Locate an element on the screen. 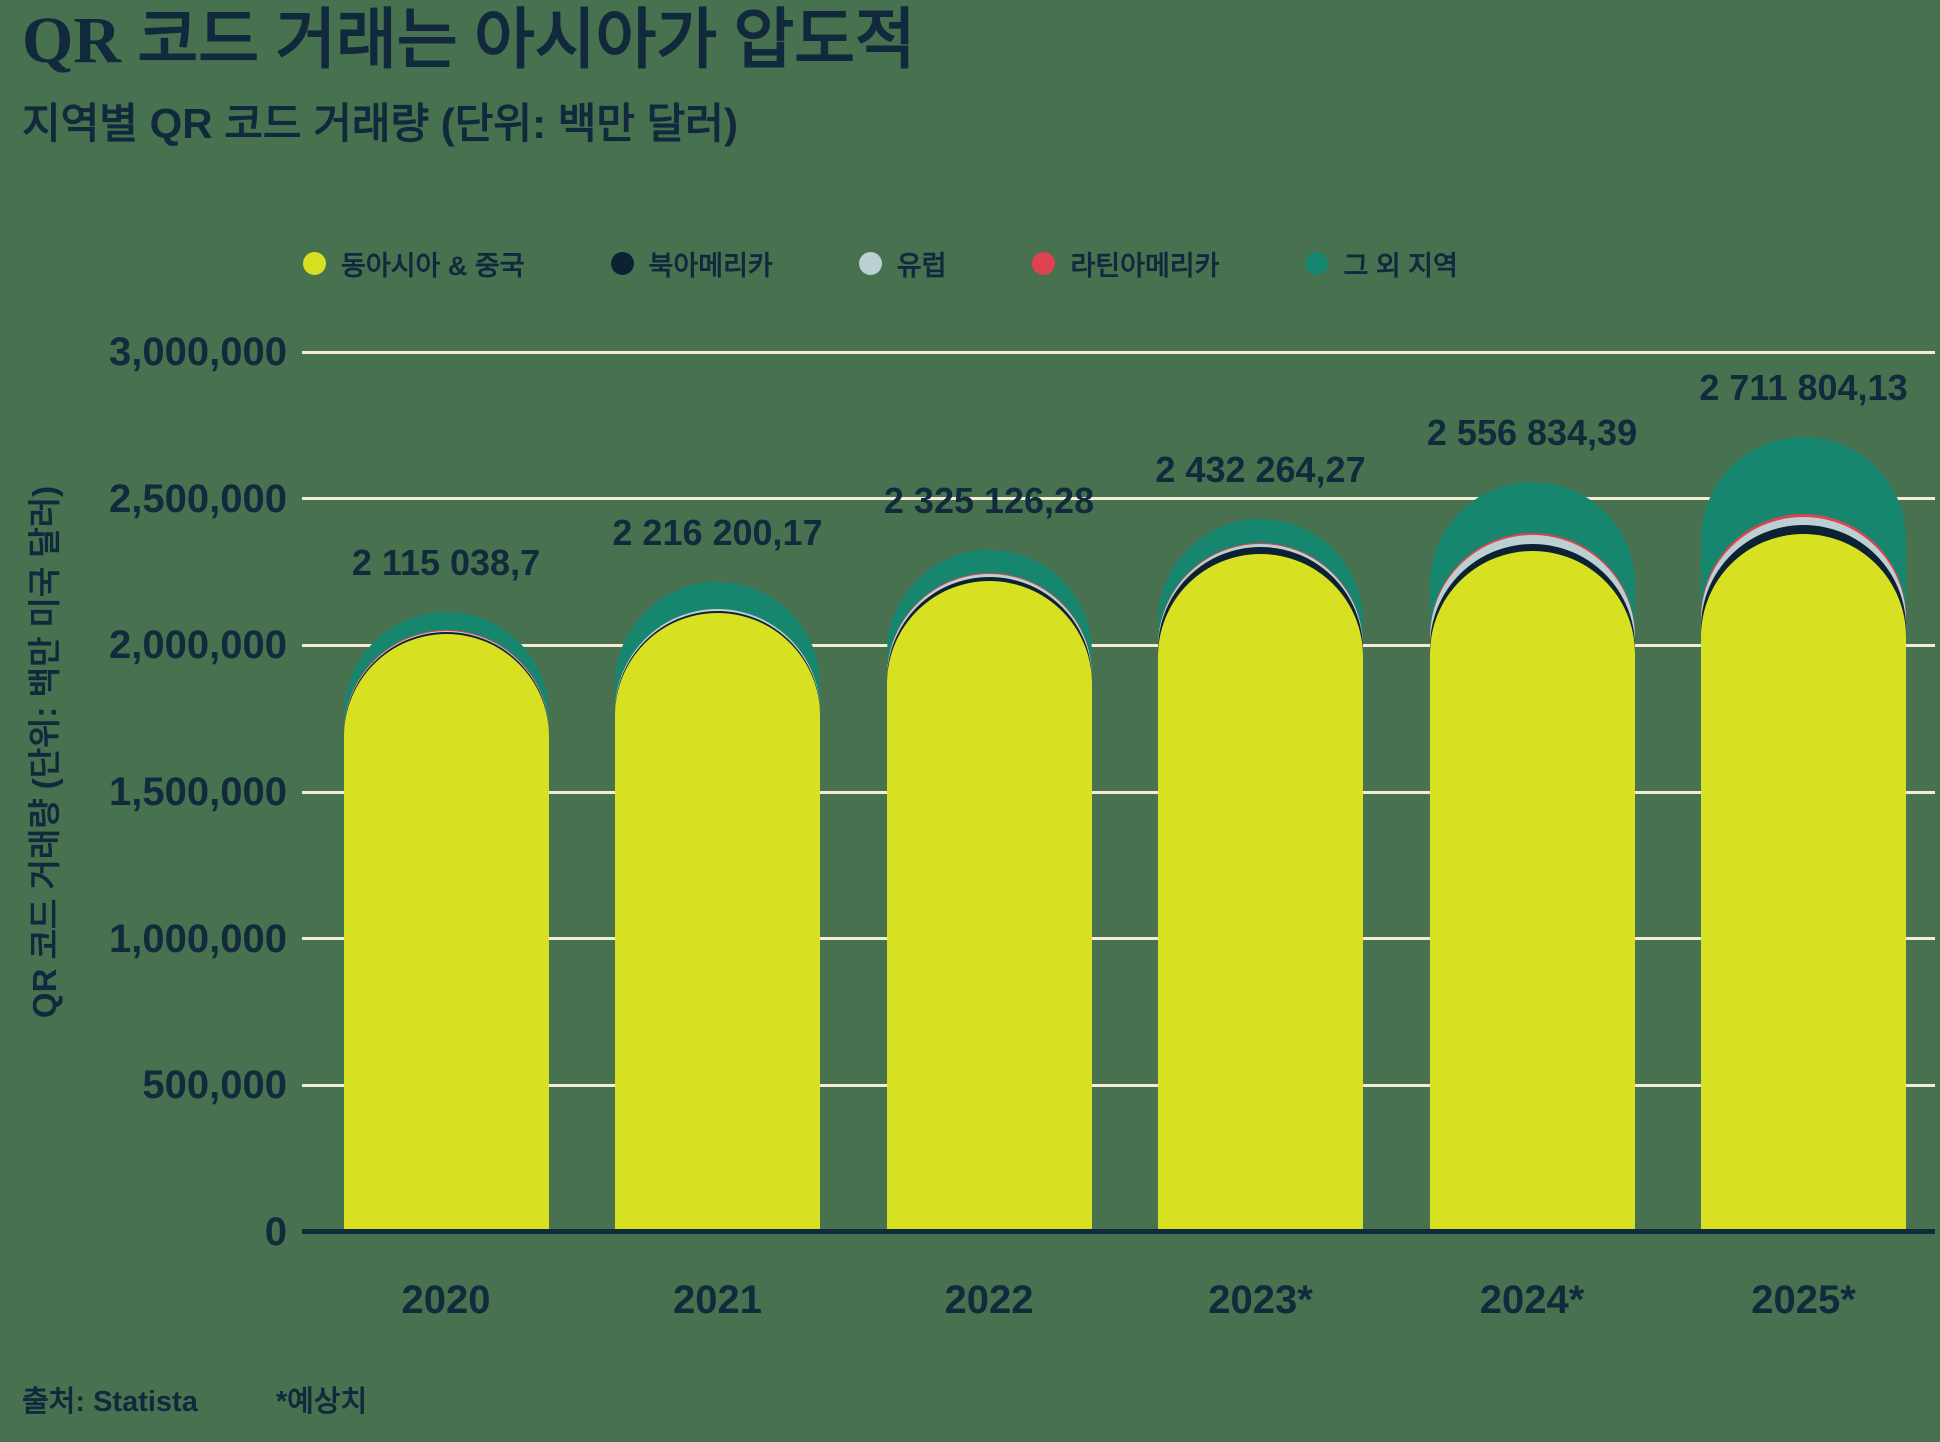  footer: 출처: Statista *예상치 is located at coordinates (194, 1399).